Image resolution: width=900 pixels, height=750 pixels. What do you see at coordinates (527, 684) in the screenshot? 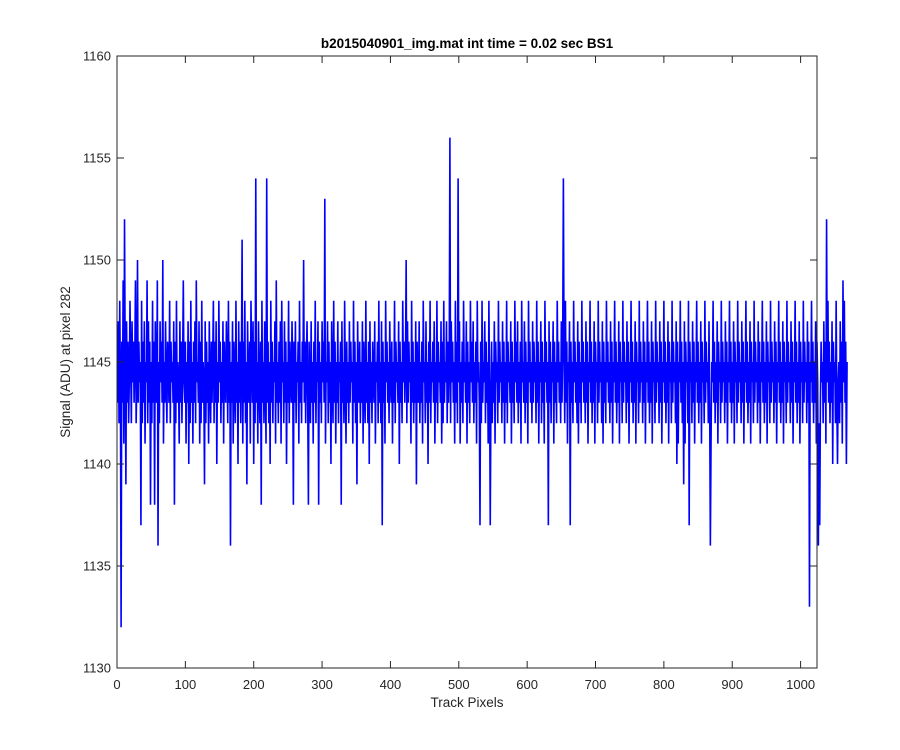
I see `x-tick-label: 600` at bounding box center [527, 684].